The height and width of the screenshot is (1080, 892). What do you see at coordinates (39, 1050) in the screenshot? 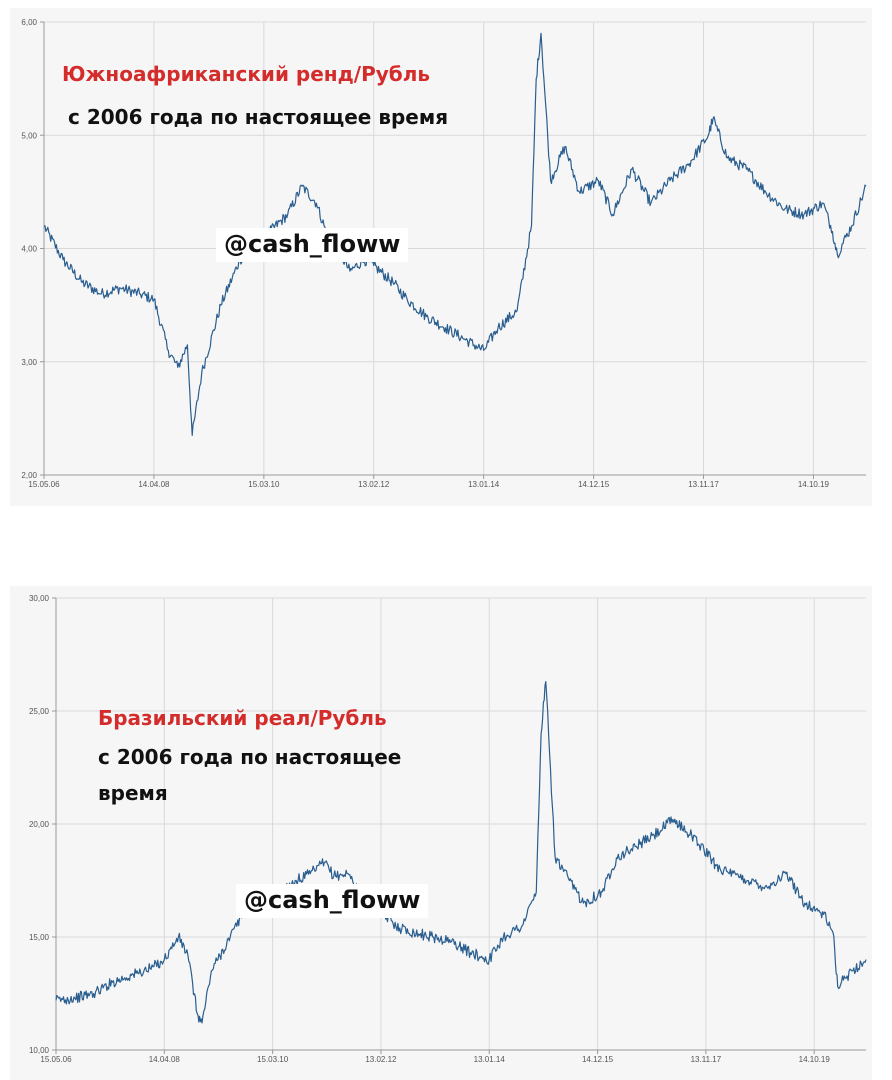
I see `y-tick-label: 10,00` at bounding box center [39, 1050].